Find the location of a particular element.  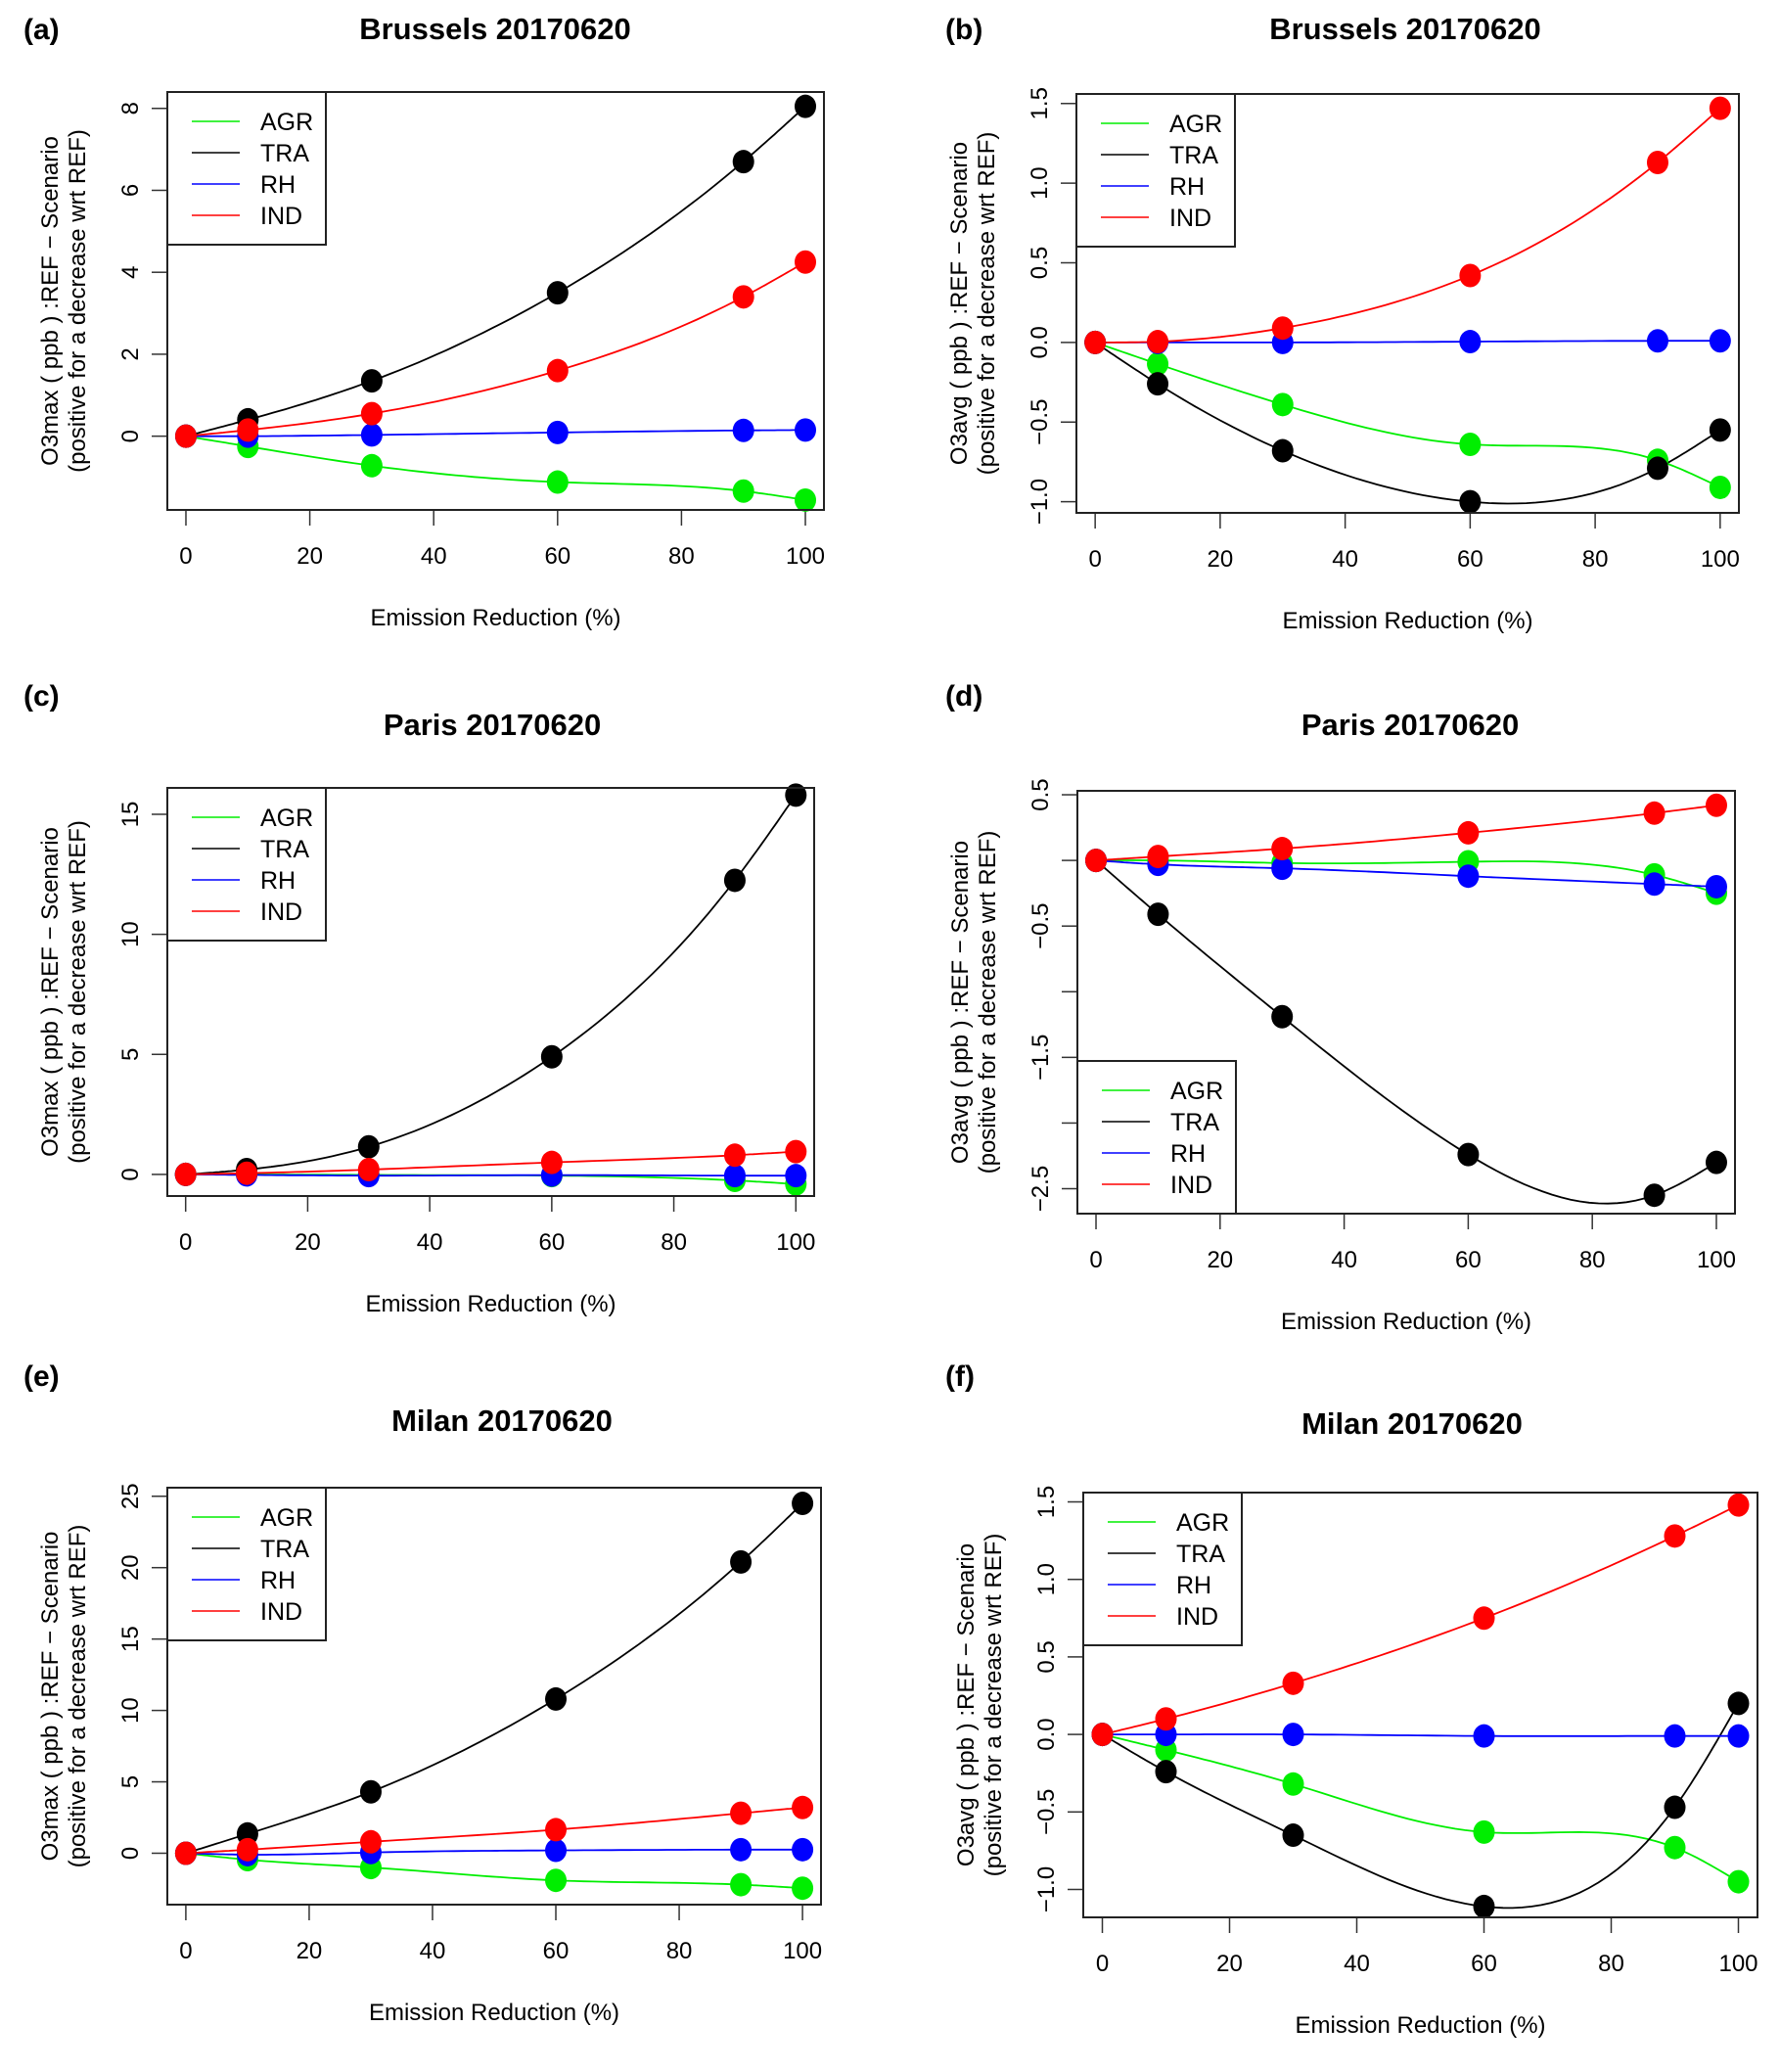

y-tick-label: −1.5 is located at coordinates (1041, 1058).